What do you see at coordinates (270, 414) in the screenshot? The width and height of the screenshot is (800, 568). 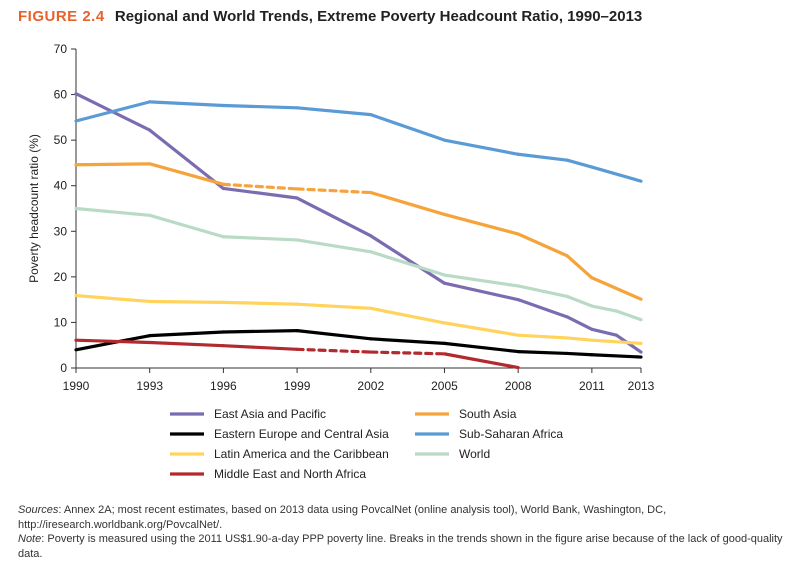 I see `legend-label: East Asia and Pacific` at bounding box center [270, 414].